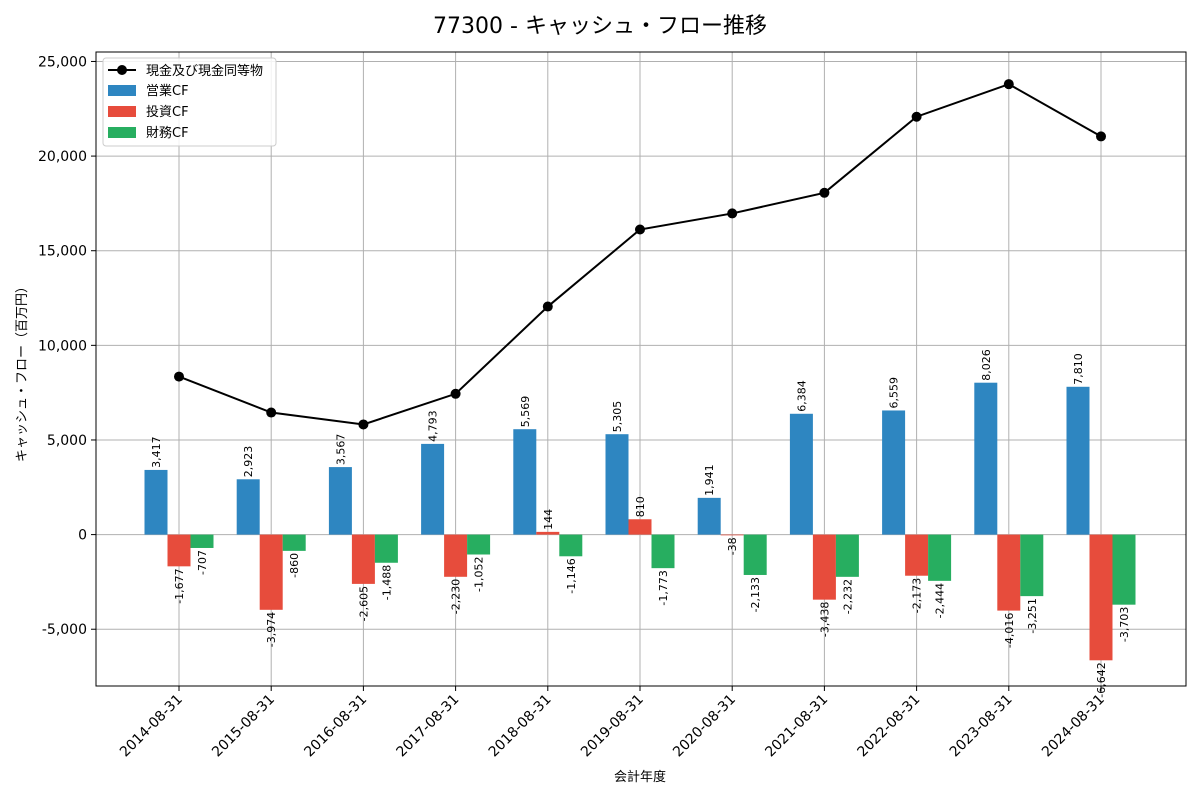  I want to click on bar-label: -707, so click(202, 562).